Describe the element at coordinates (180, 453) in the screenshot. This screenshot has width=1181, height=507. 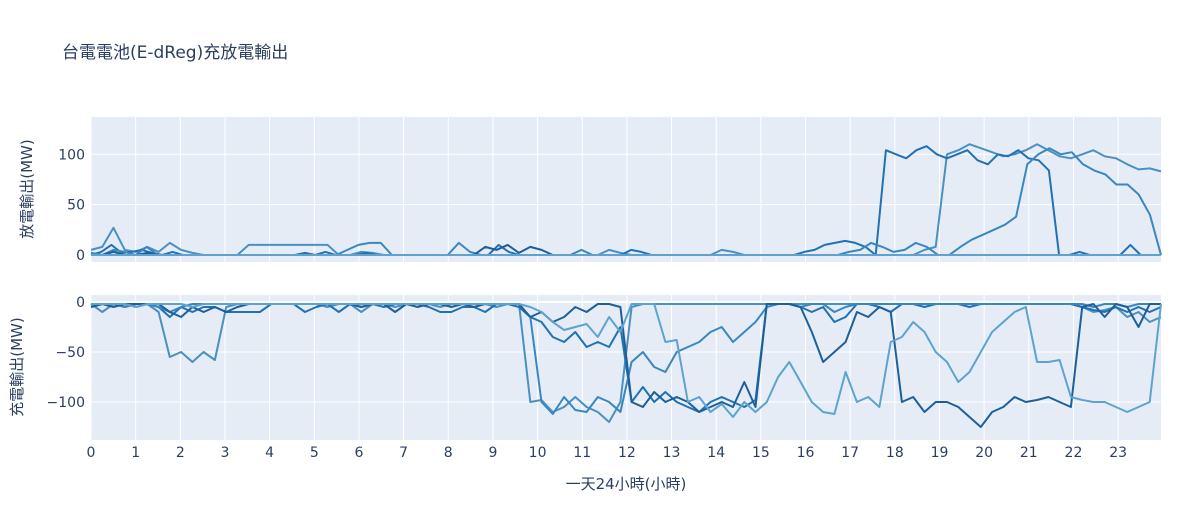
I see `x-tick-label: 2` at that location.